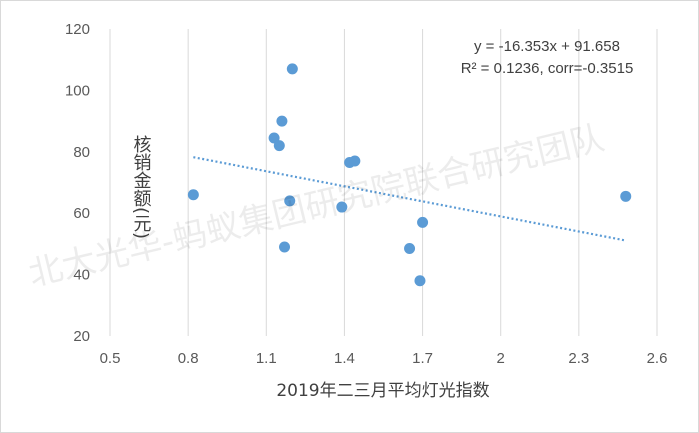 This screenshot has width=699, height=433. Describe the element at coordinates (382, 391) in the screenshot. I see `x-axis-label: 2019年二三月平均灯光指数` at that location.